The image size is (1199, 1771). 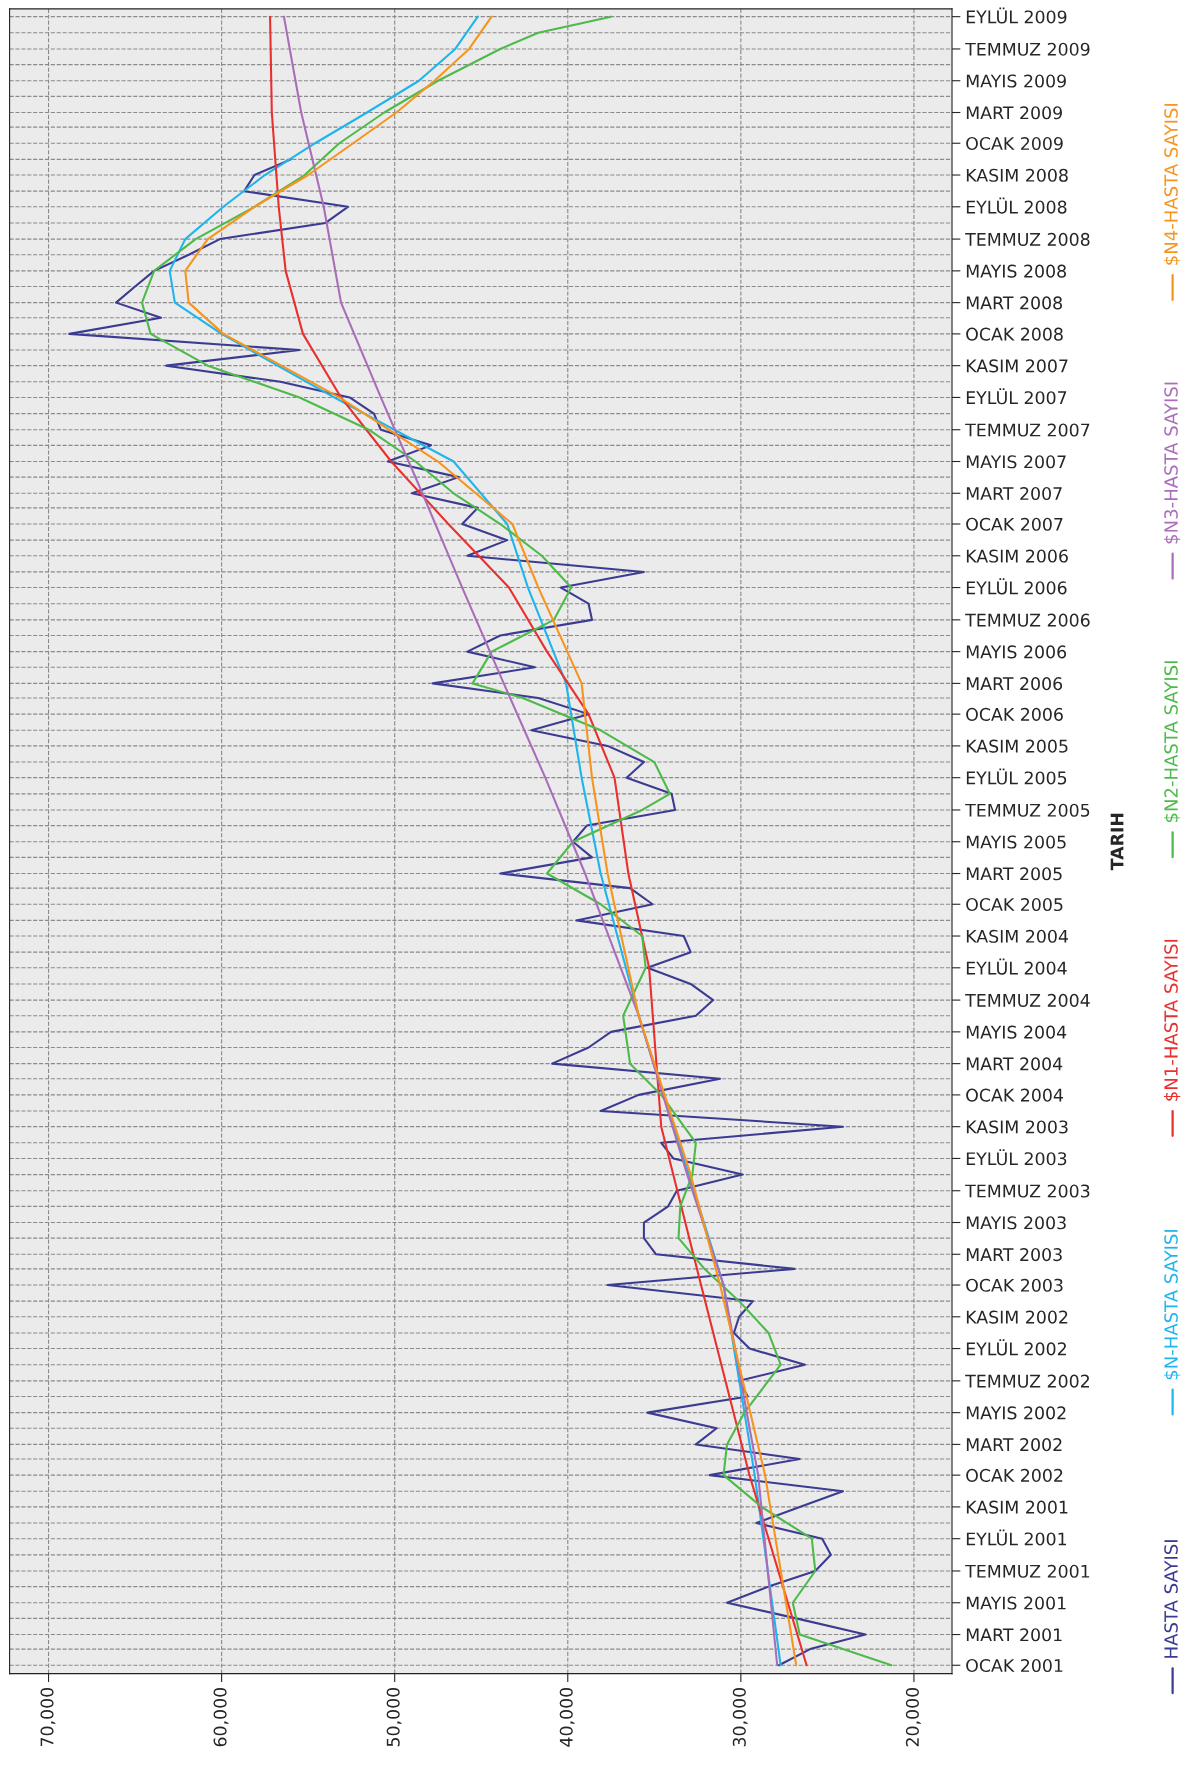 I want to click on y-tick-label: TEMMUZ 2007, so click(x=1027, y=430).